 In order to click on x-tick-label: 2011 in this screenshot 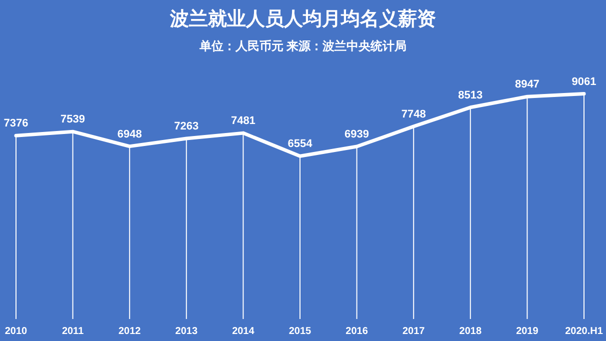, I will do `click(73, 332)`.